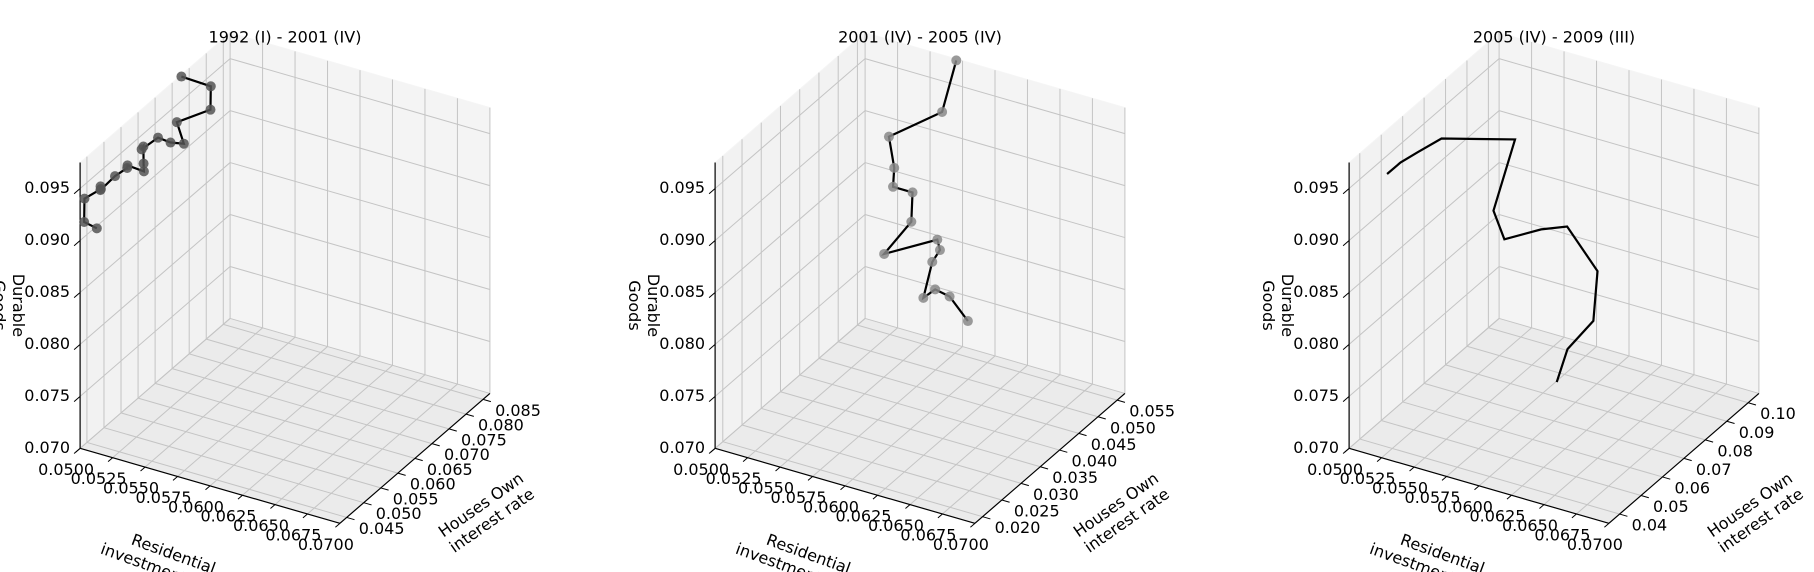 The width and height of the screenshot is (1814, 572). Describe the element at coordinates (518, 410) in the screenshot. I see `y-tick-label: 0.085` at that location.